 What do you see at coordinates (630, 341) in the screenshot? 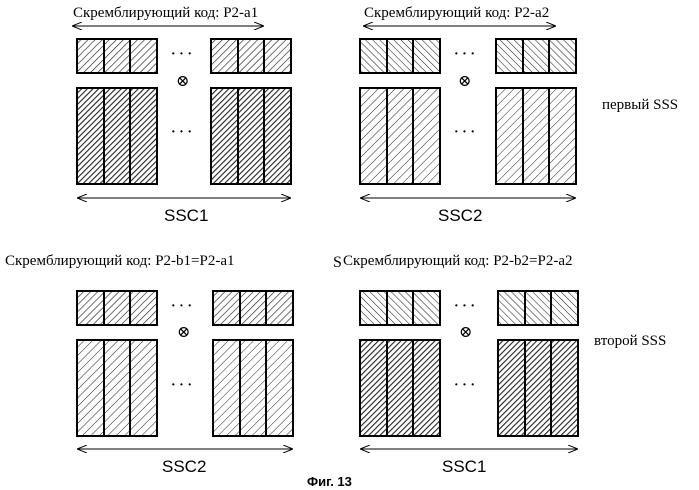
I see `row-label-second-sss: второй SSS` at bounding box center [630, 341].